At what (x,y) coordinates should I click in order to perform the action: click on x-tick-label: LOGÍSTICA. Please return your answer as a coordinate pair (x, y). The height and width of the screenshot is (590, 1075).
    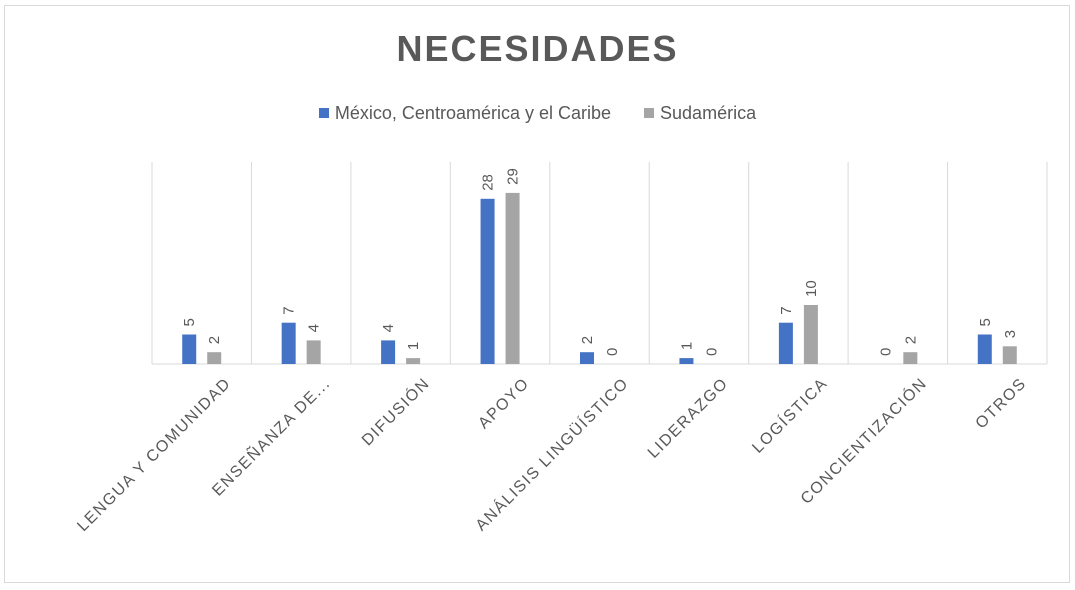
    Looking at the image, I should click on (789, 414).